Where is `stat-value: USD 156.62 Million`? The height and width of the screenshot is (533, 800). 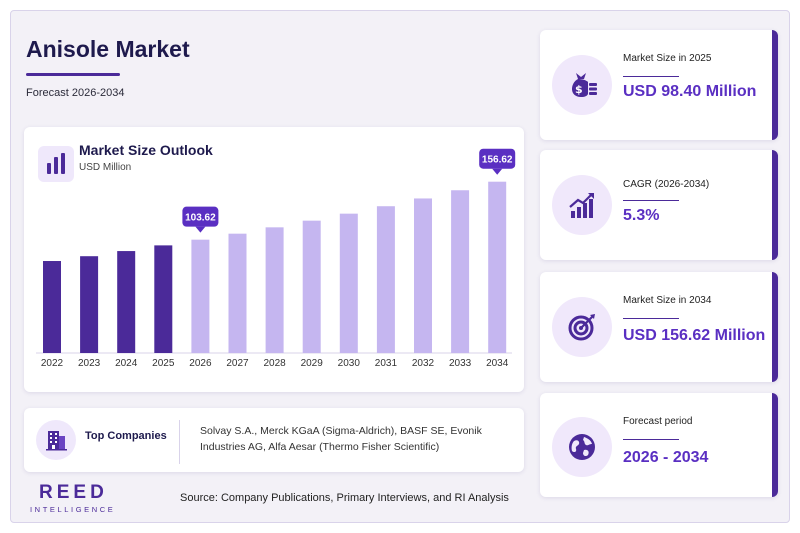 stat-value: USD 156.62 Million is located at coordinates (694, 335).